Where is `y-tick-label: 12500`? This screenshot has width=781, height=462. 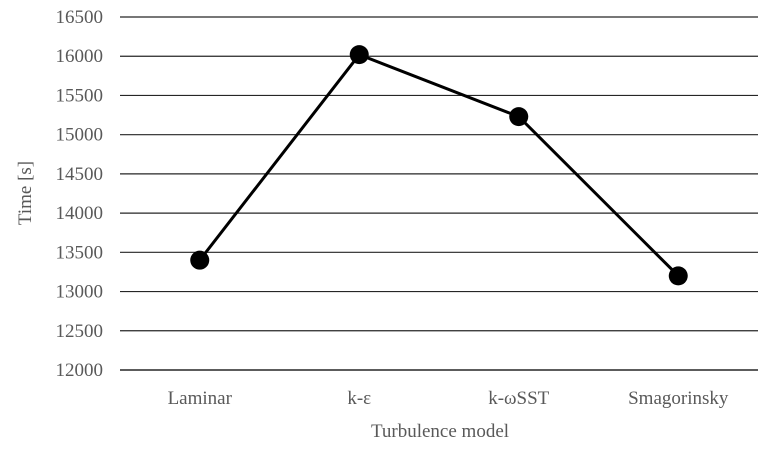 y-tick-label: 12500 is located at coordinates (80, 331).